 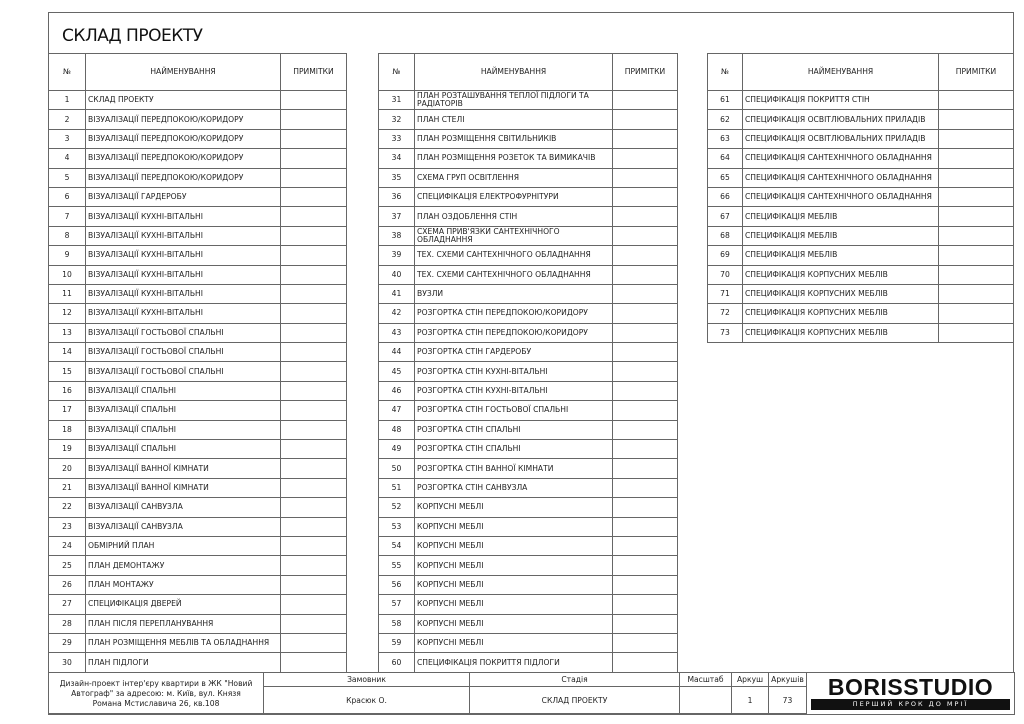 What do you see at coordinates (725, 158) in the screenshot?
I see `row-number: 64` at bounding box center [725, 158].